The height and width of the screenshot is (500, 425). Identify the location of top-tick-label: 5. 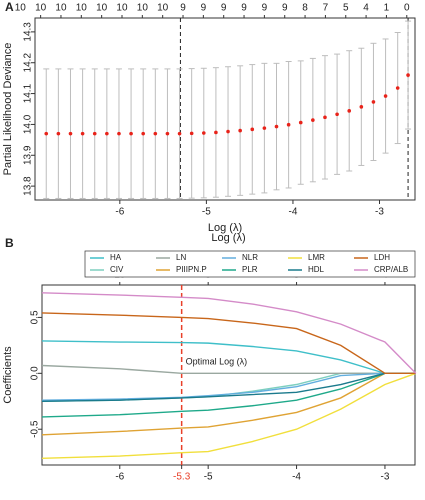
(346, 8).